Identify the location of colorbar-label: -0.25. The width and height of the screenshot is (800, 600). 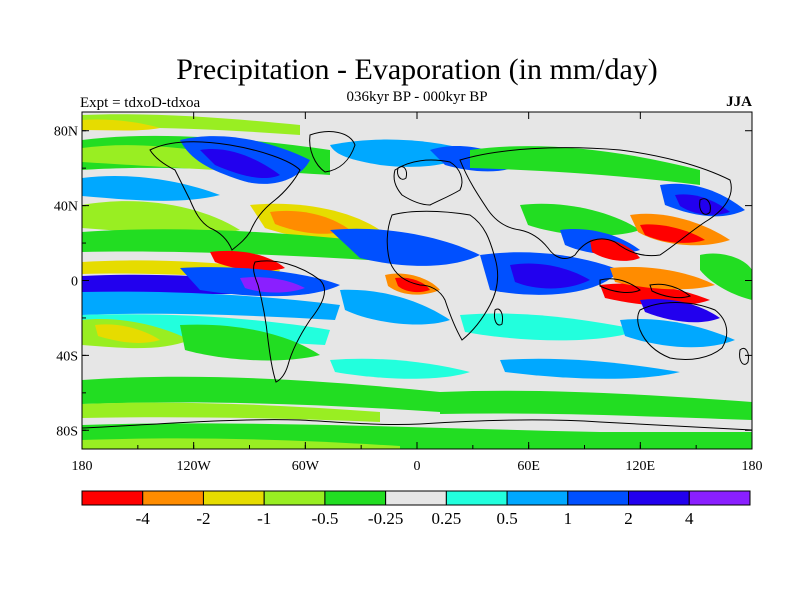
(385, 518).